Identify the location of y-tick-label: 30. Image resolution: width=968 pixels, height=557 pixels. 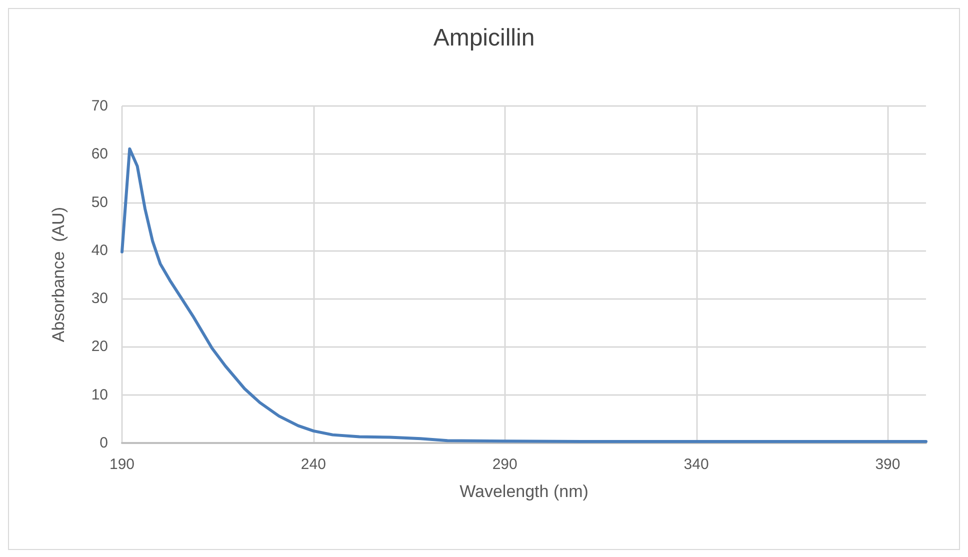
(99, 299).